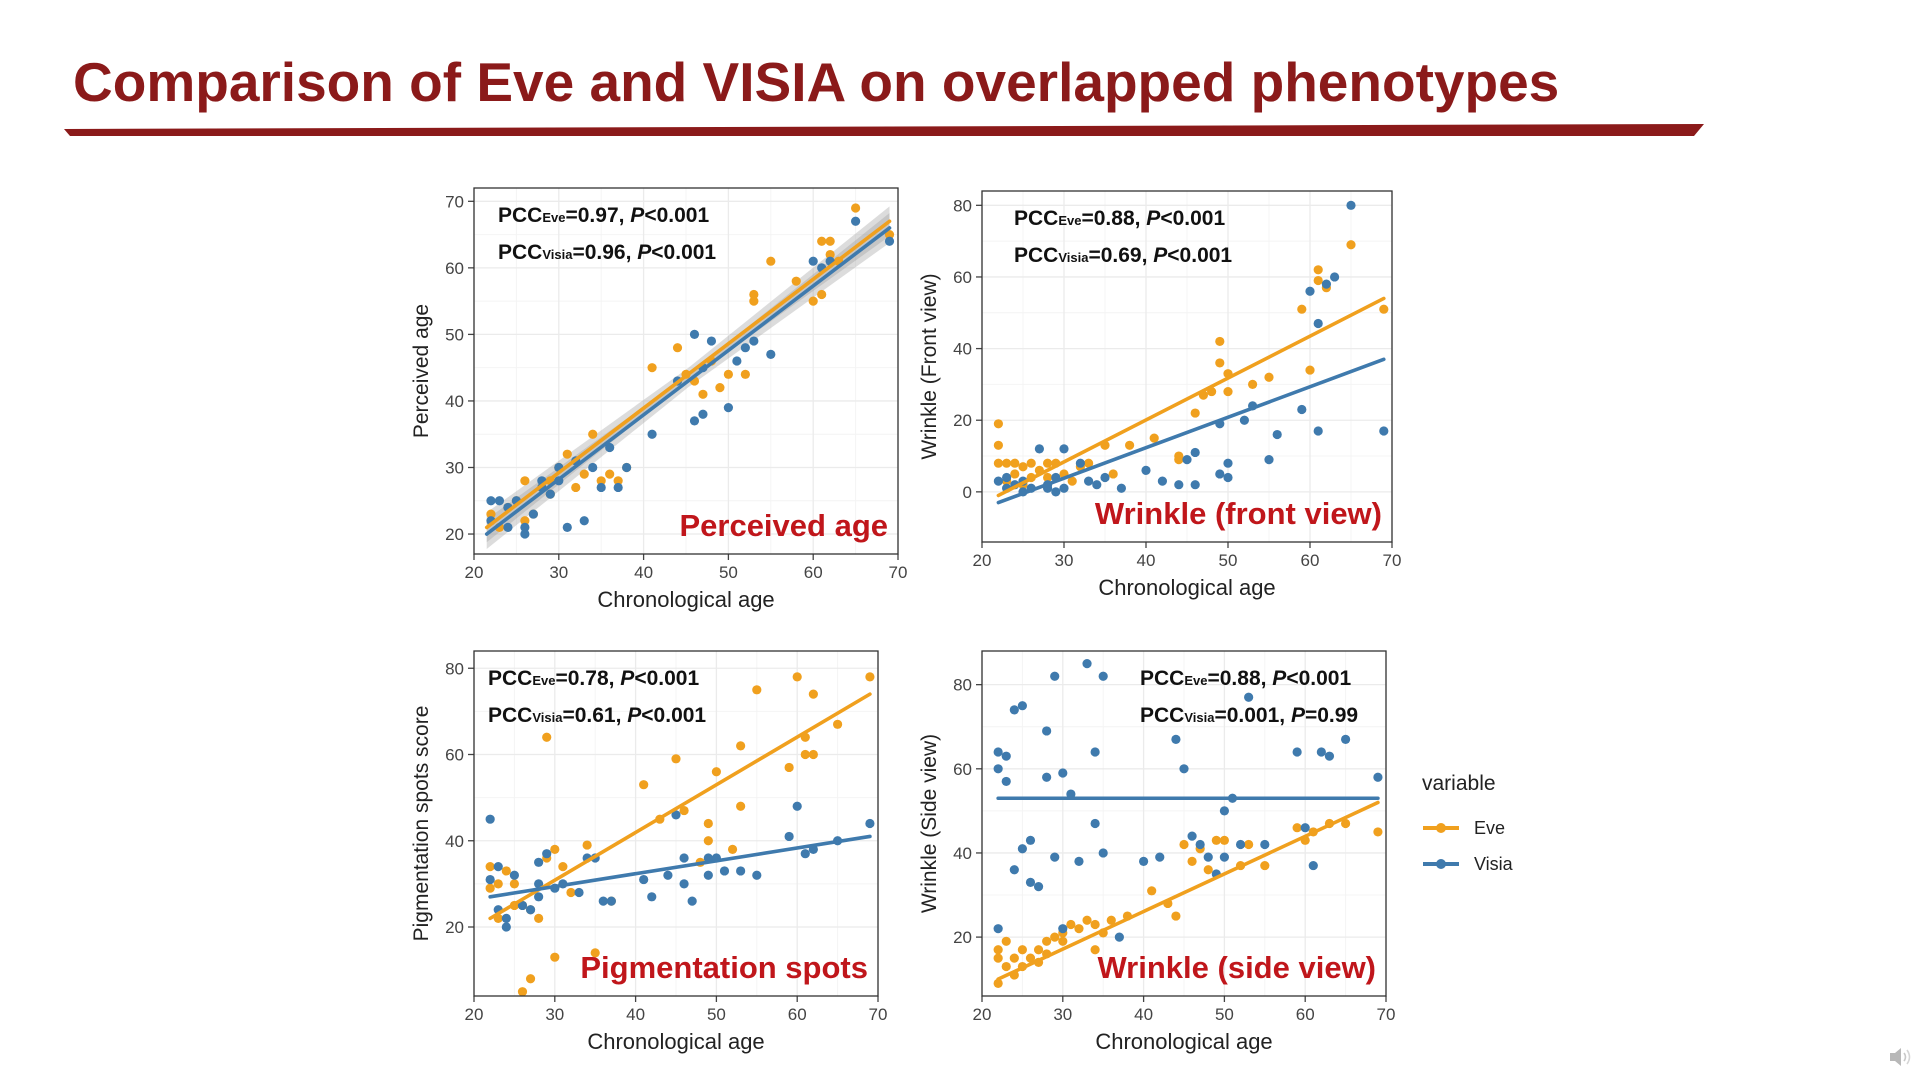  Describe the element at coordinates (1249, 715) in the screenshot. I see `pcc-annotation-visia: PCCVisia=0.001, P=0.99` at that location.